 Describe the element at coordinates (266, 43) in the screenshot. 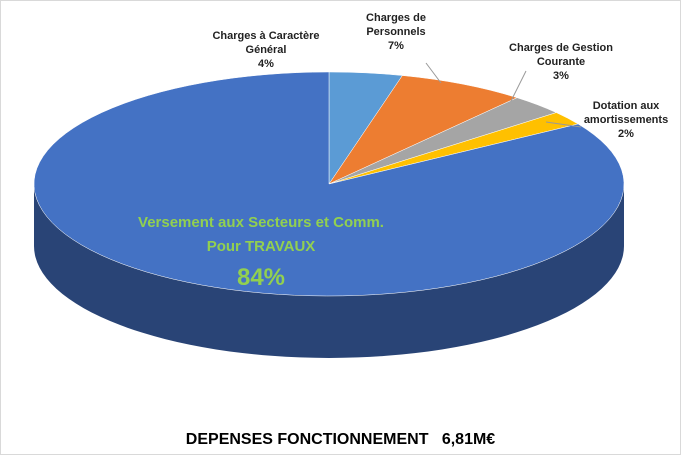

I see `category-label: Charges à Caractère Général` at that location.